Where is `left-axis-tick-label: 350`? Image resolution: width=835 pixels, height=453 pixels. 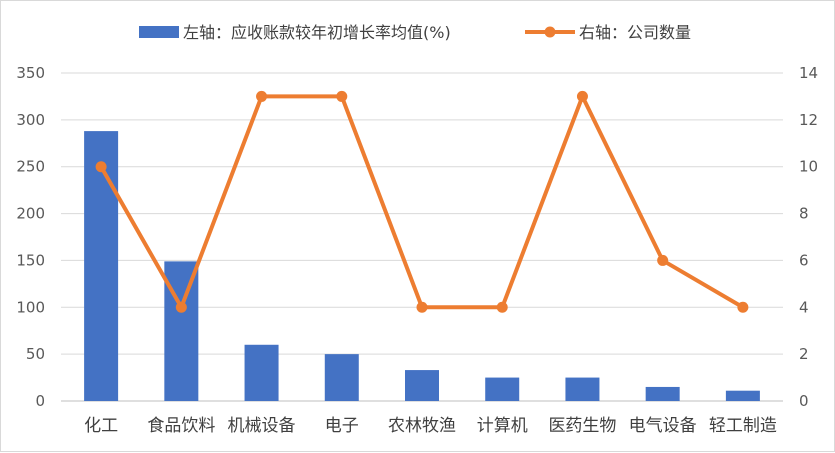 left-axis-tick-label: 350 is located at coordinates (30, 73).